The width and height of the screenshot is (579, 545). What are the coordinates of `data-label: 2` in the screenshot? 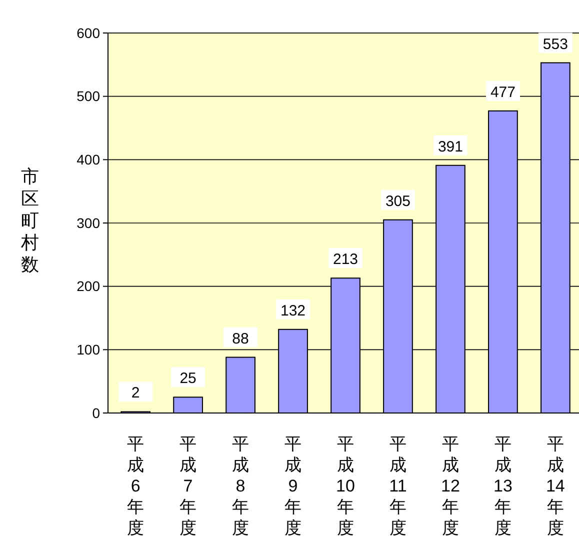 It's located at (135, 393).